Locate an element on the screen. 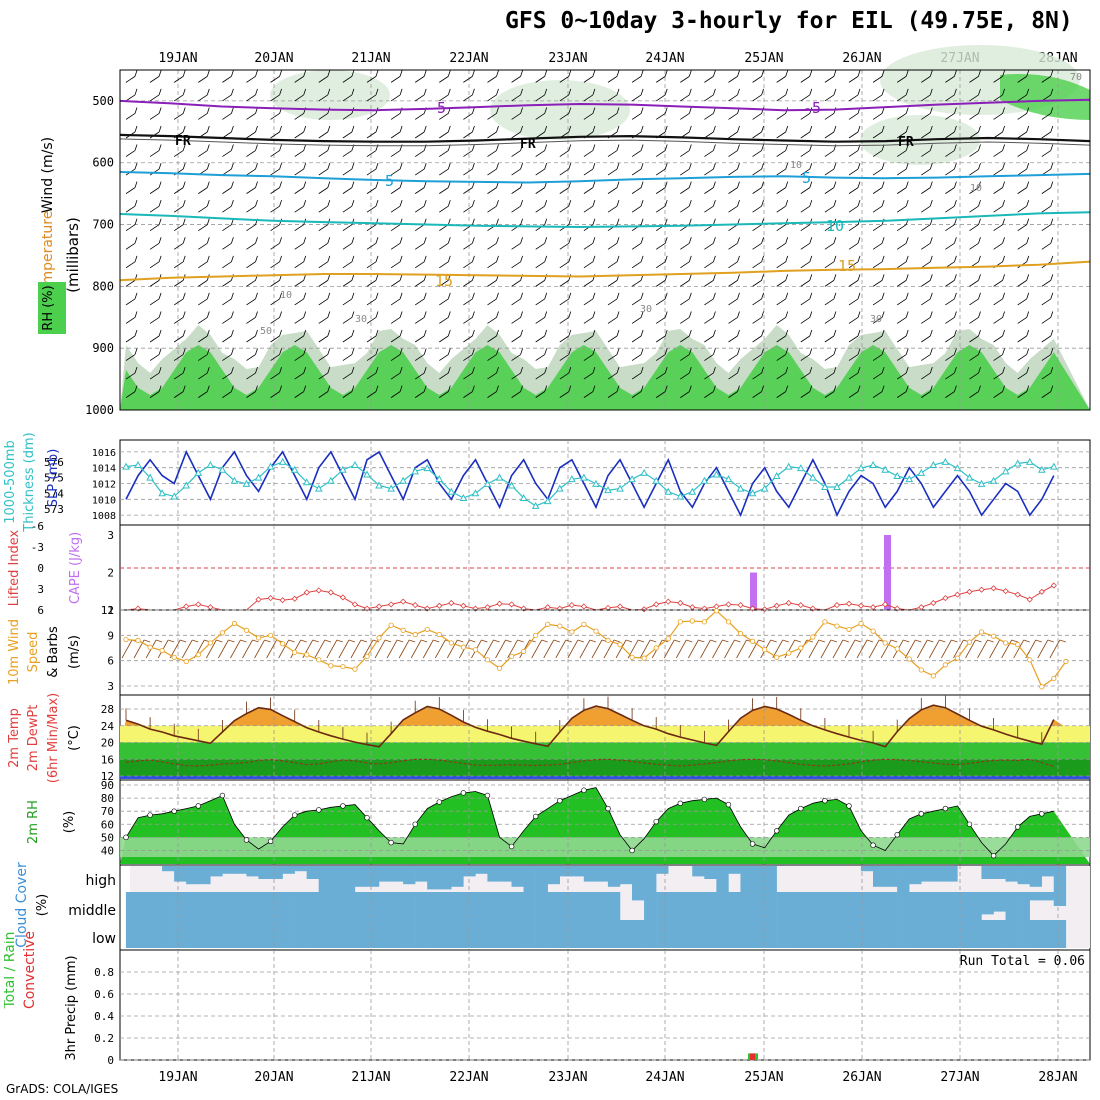  upper-ytick-700: 700 is located at coordinates (103, 225).